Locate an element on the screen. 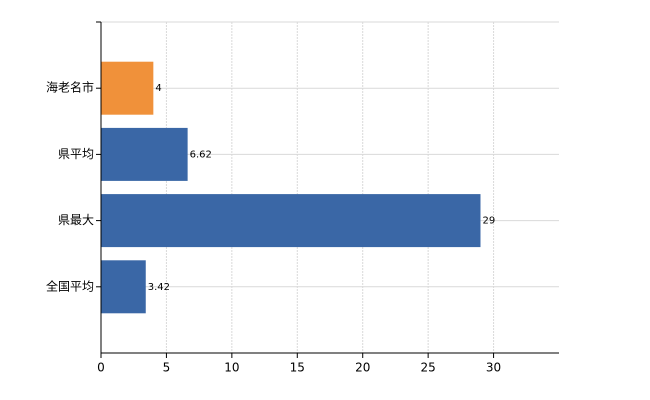  value-label: 6.62 is located at coordinates (201, 154).